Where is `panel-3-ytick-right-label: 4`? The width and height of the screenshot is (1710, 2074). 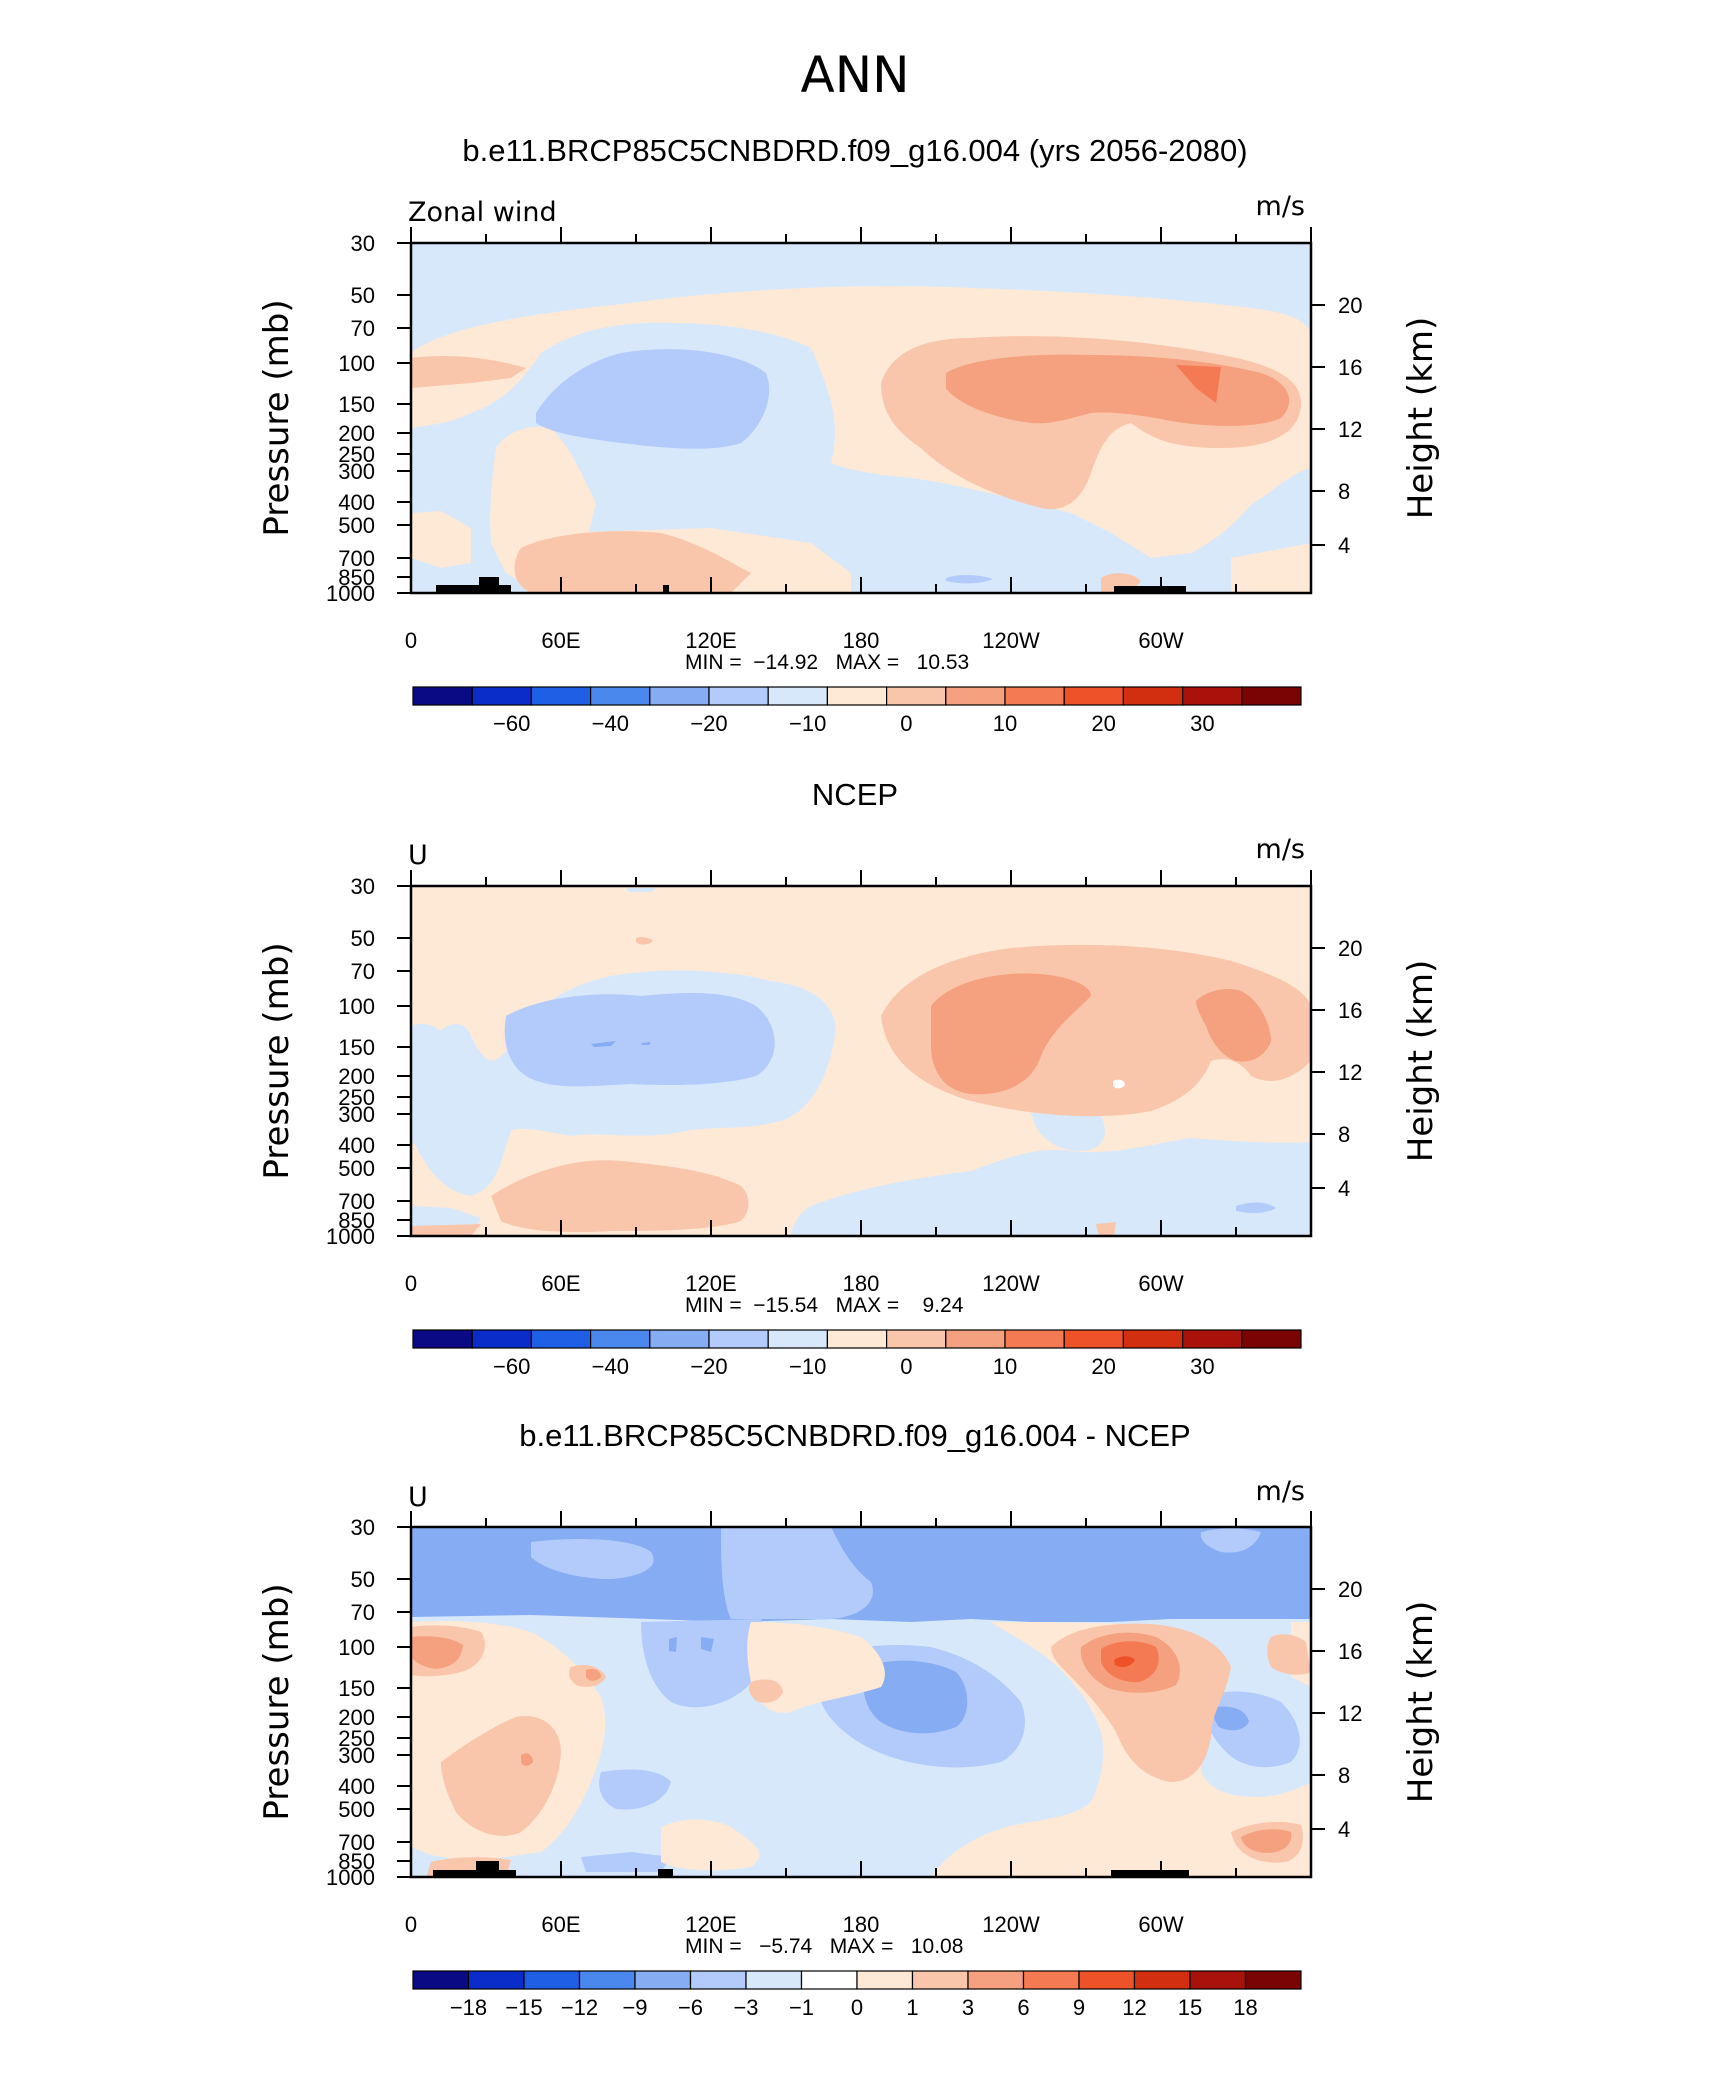 panel-3-ytick-right-label: 4 is located at coordinates (1344, 1829).